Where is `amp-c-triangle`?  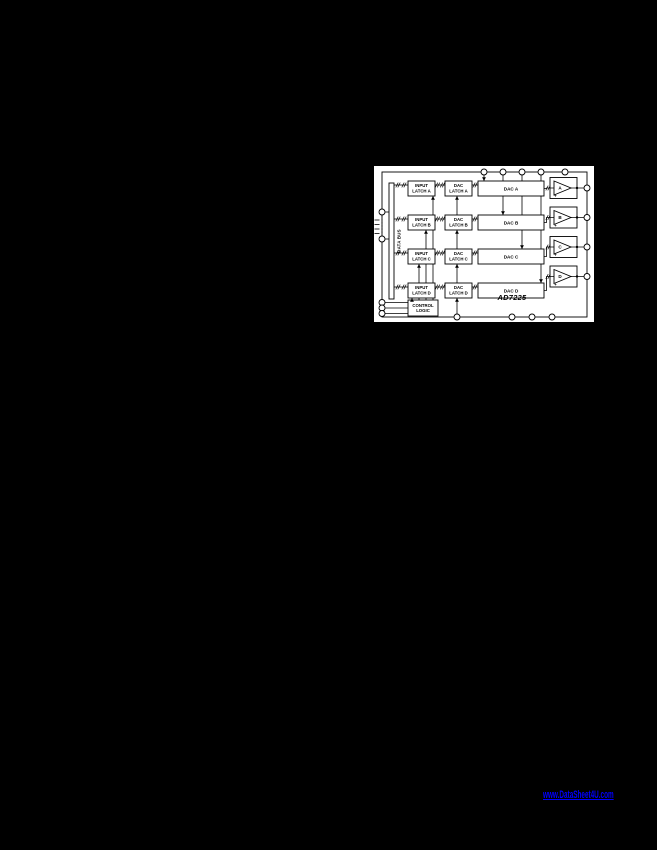
amp-c-triangle is located at coordinates (563, 247).